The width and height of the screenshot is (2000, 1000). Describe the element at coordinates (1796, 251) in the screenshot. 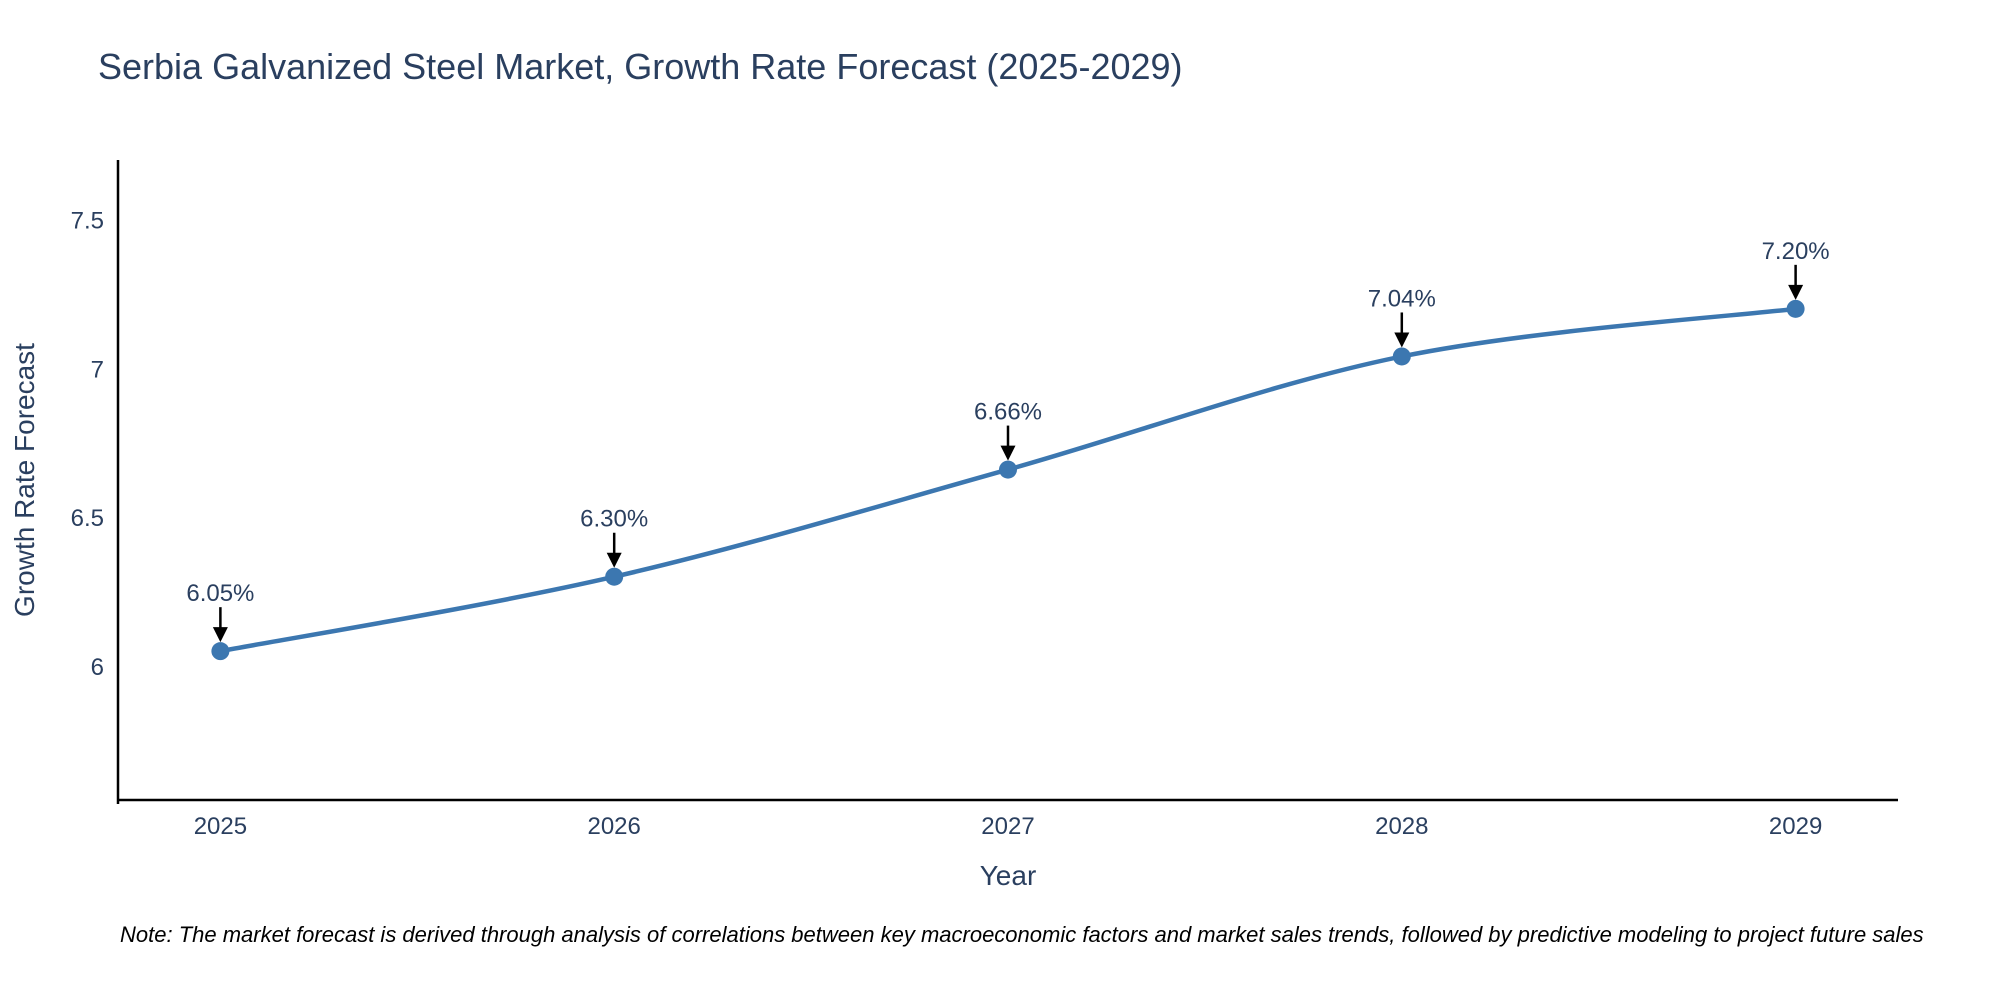

I see `annotation-value-label: 7.20%` at that location.